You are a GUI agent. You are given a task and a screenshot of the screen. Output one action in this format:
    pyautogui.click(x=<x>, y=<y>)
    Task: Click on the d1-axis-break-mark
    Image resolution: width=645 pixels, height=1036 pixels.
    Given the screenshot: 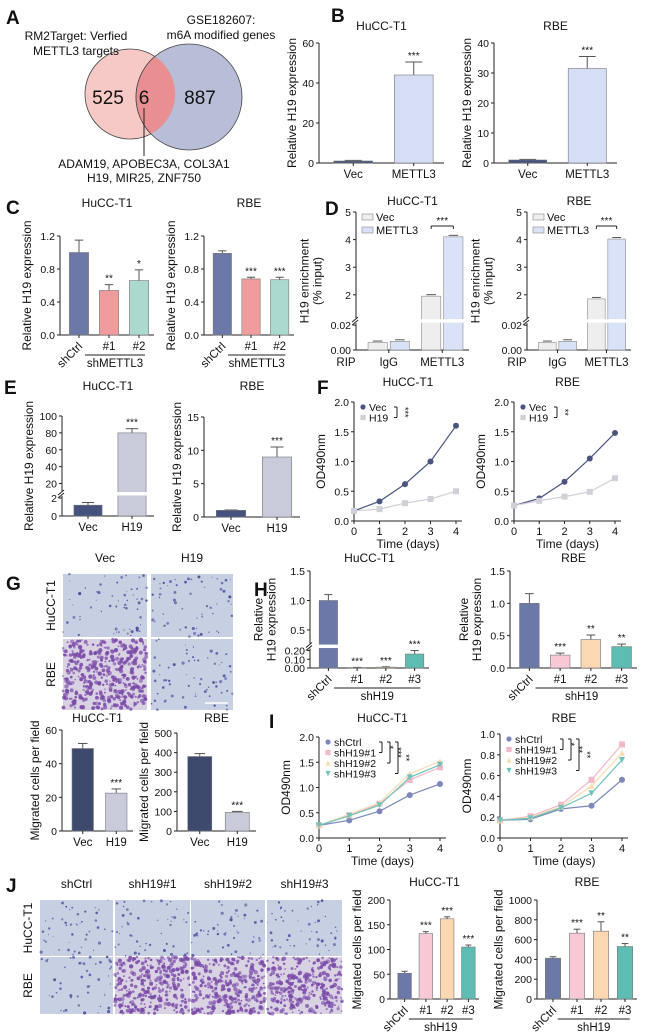 What is the action you would take?
    pyautogui.click(x=355, y=319)
    